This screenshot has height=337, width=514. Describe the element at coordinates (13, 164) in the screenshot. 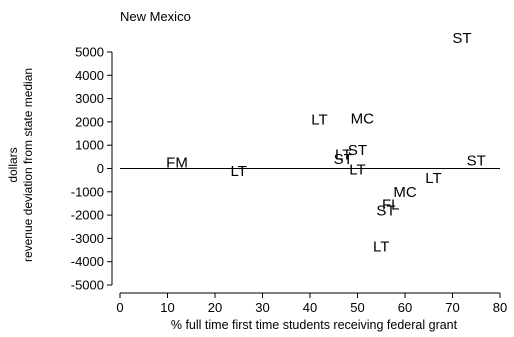

I see `y-axis-label-line-1: dollars` at that location.